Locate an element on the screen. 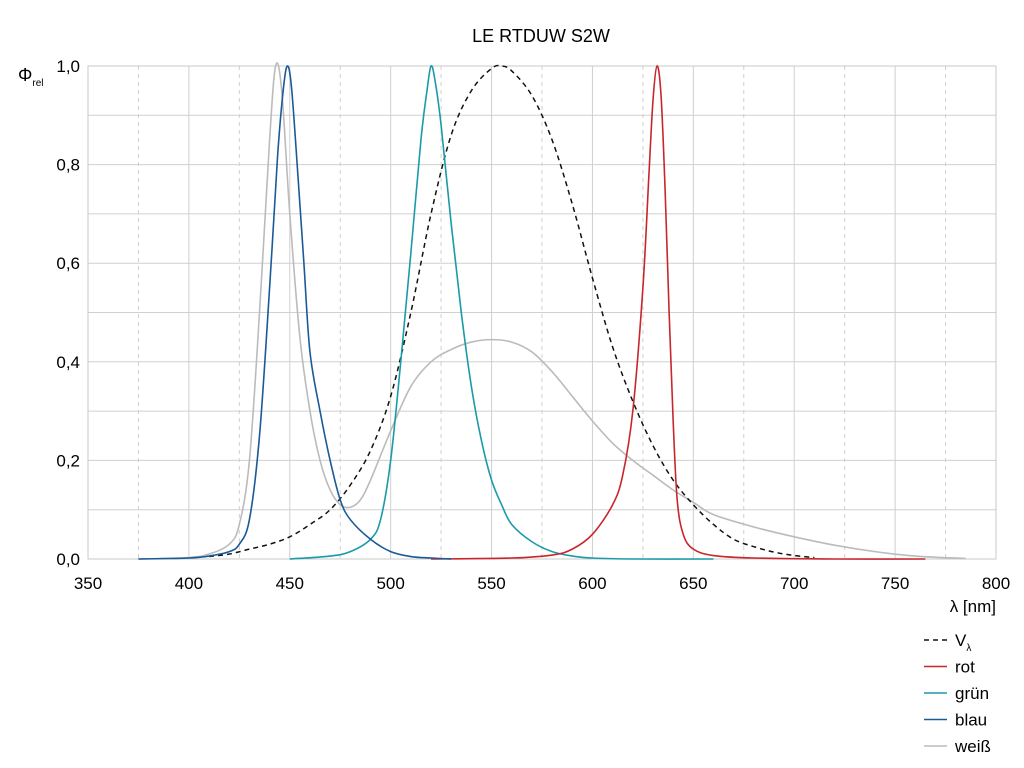 Image resolution: width=1024 pixels, height=768 pixels. legend-label: Vλ is located at coordinates (963, 642).